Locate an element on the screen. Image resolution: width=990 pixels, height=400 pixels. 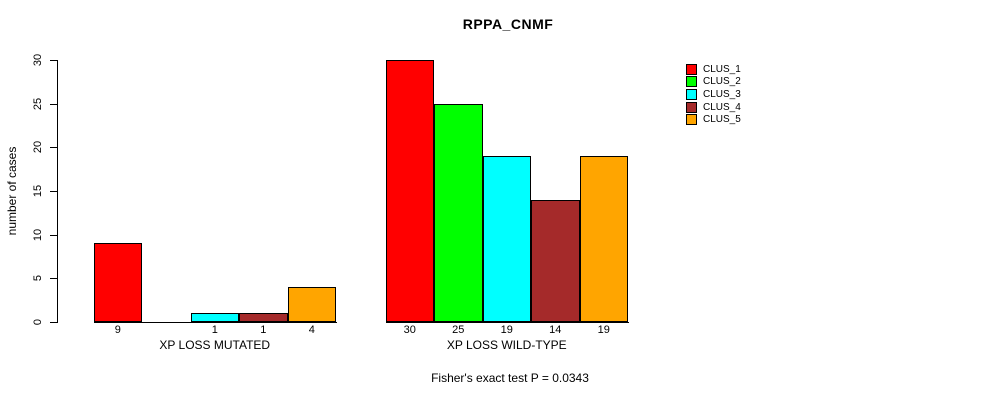
legend-item: CLUS_3 is located at coordinates (713, 94).